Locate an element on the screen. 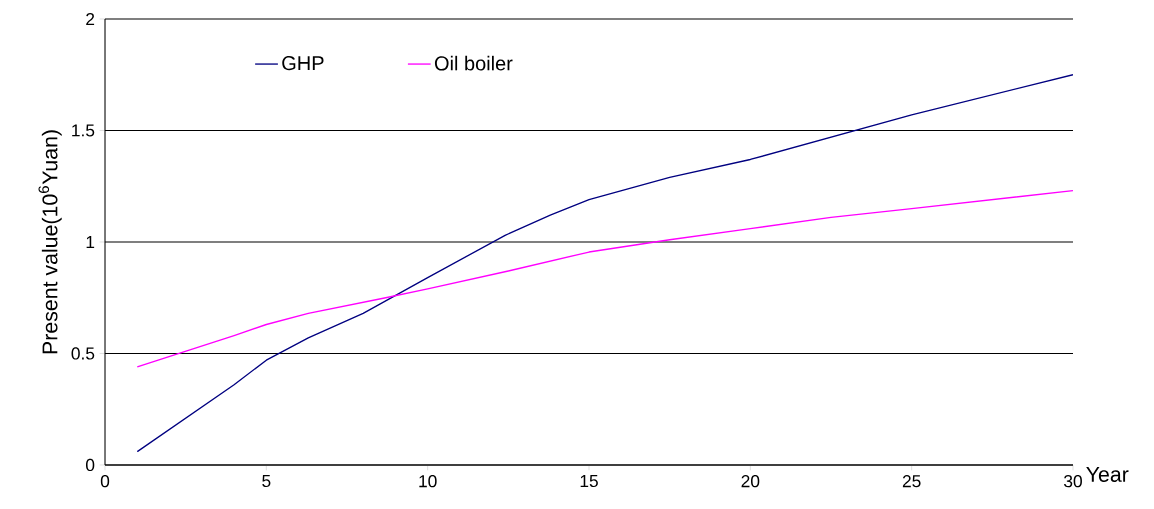 The width and height of the screenshot is (1154, 509). x-axis-title: Year is located at coordinates (1107, 474).